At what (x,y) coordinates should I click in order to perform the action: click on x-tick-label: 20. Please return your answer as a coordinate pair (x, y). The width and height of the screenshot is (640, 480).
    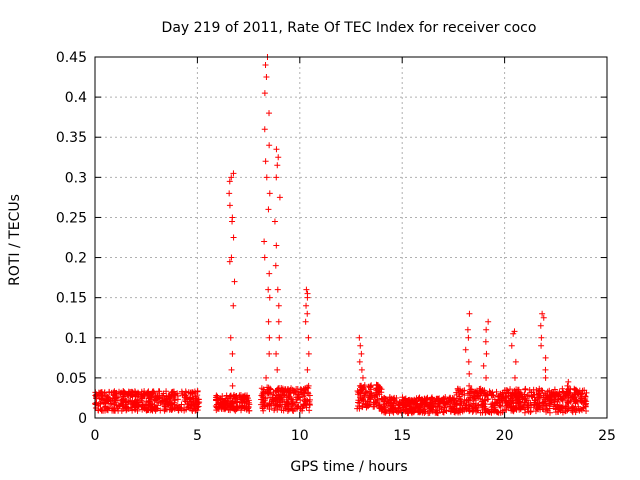
    Looking at the image, I should click on (505, 436).